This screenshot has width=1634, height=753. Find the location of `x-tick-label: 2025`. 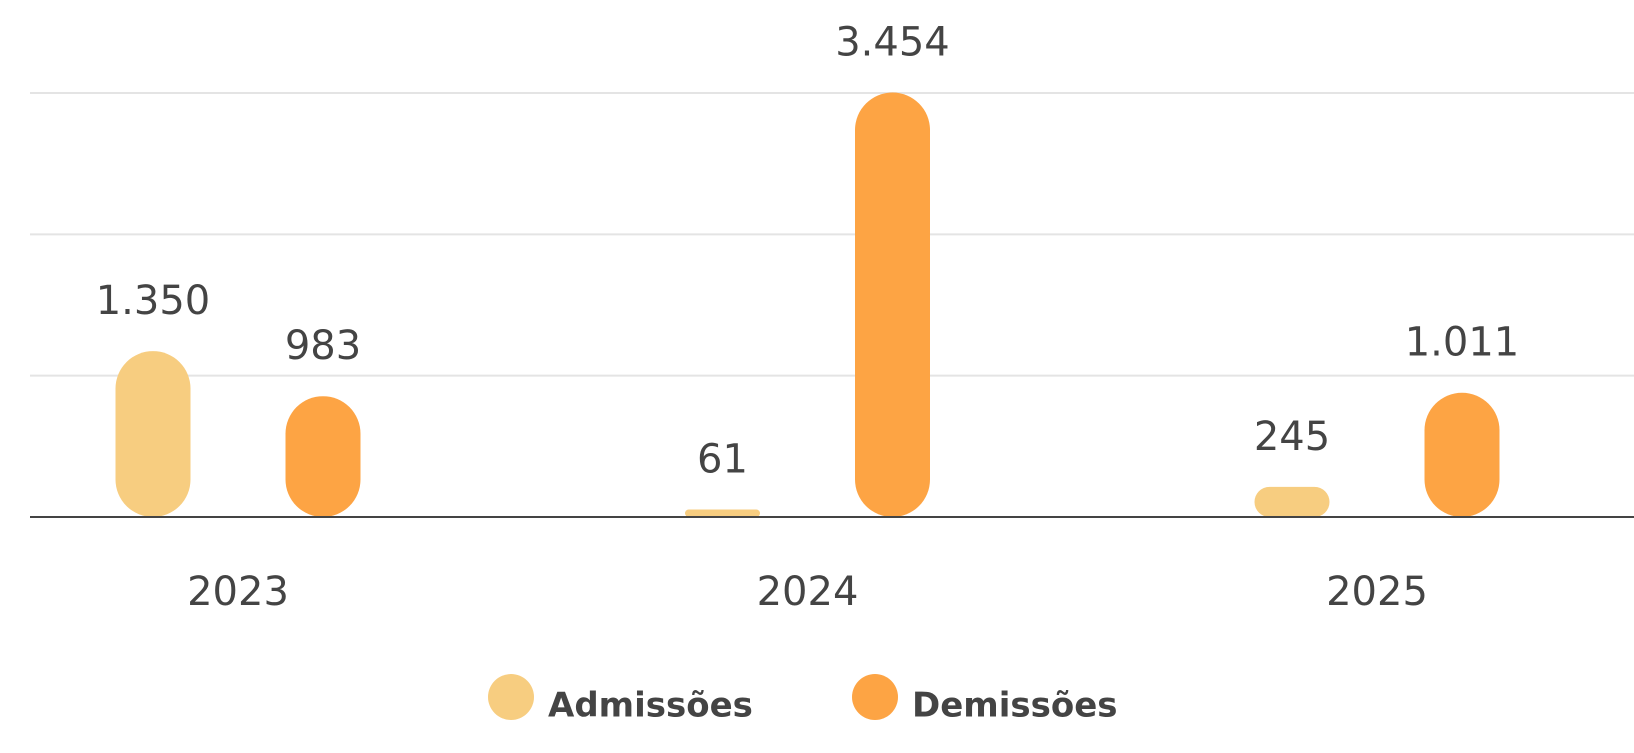

x-tick-label: 2025 is located at coordinates (1377, 592).